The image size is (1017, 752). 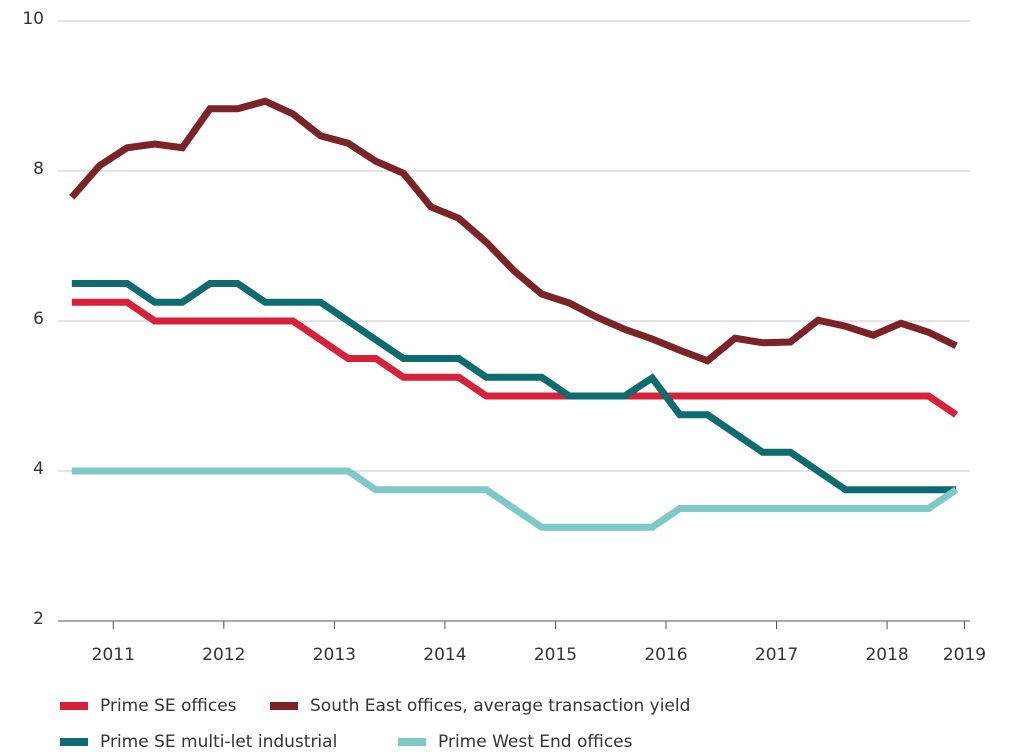 What do you see at coordinates (218, 742) in the screenshot?
I see `legend-label: Prime SE multi-let industrial` at bounding box center [218, 742].